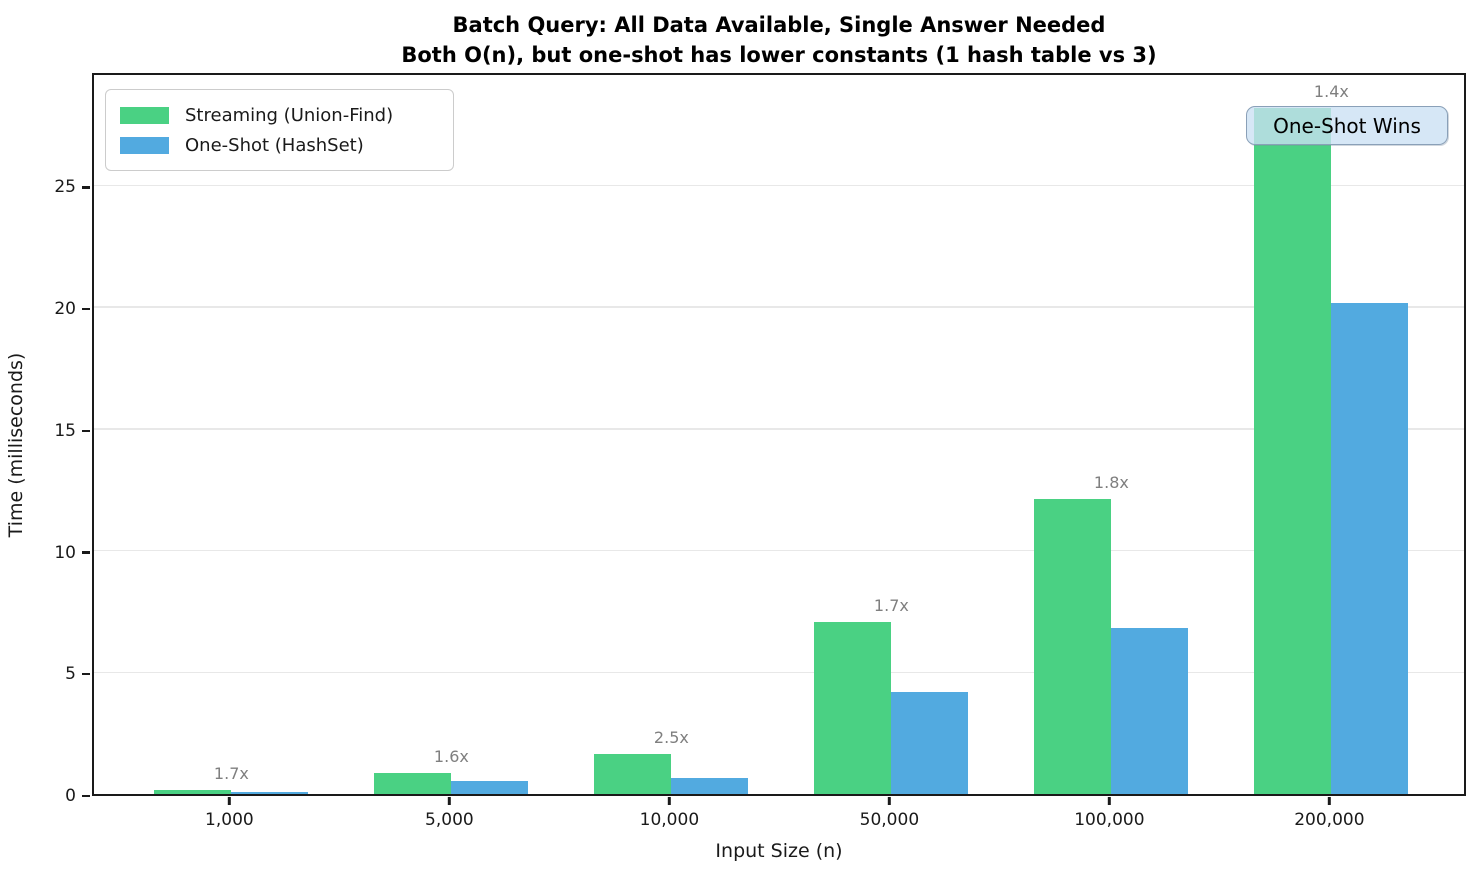  I want to click on x-tick-label-1000: 1,000, so click(229, 820).